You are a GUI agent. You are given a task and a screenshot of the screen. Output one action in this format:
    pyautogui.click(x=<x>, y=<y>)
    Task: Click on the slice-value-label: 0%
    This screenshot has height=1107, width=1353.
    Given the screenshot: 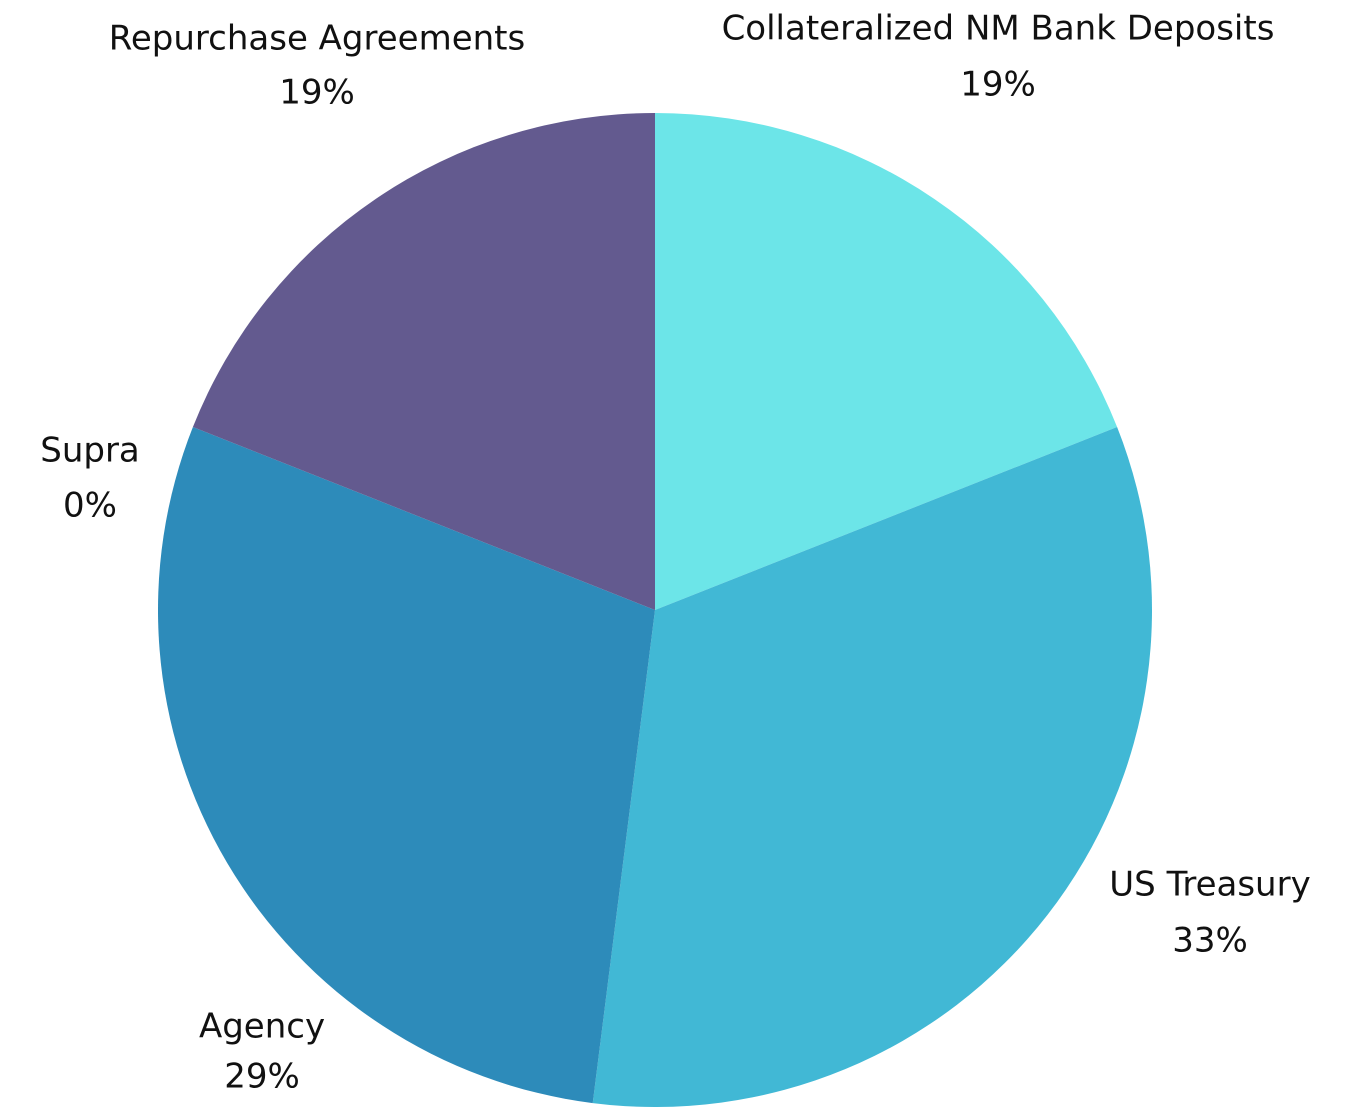 What is the action you would take?
    pyautogui.click(x=90, y=506)
    